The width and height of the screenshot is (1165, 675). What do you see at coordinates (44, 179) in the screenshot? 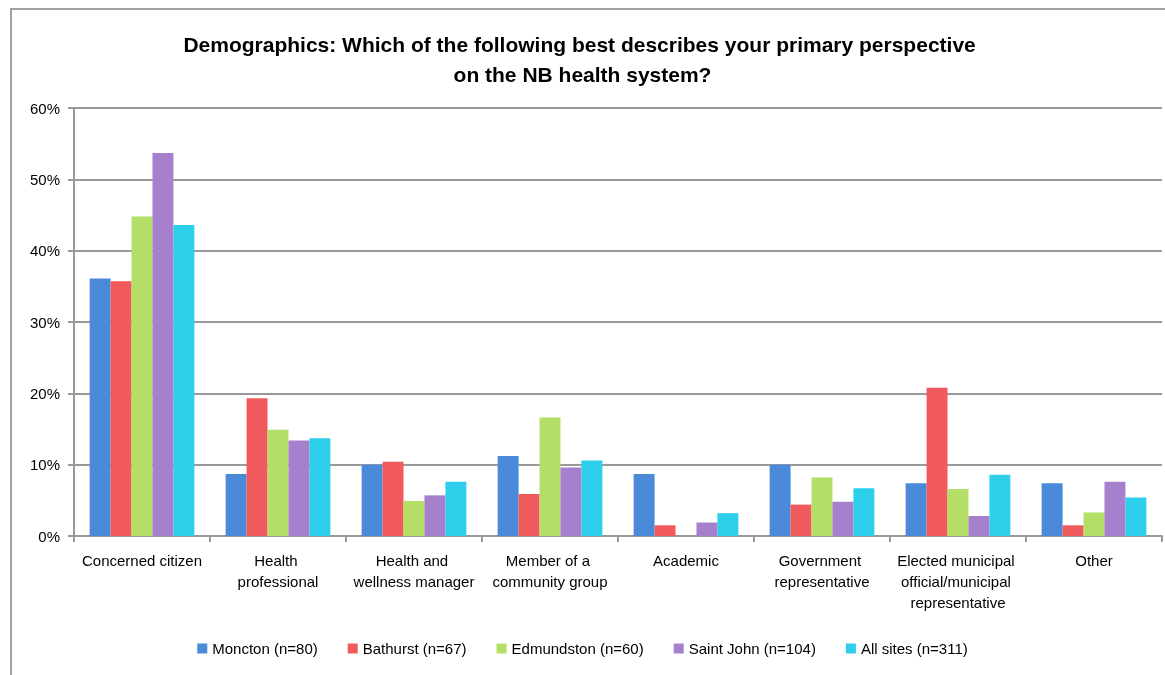
I see `y-tick-label: 50%` at bounding box center [44, 179].